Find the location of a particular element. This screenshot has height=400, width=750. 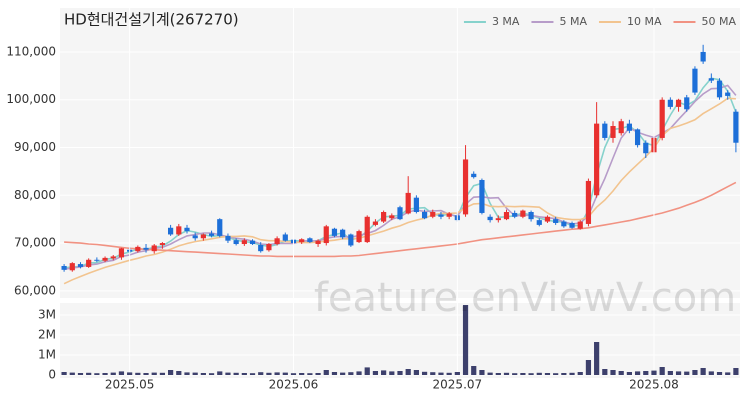

y-tick-label: 70,000 is located at coordinates (35, 243).